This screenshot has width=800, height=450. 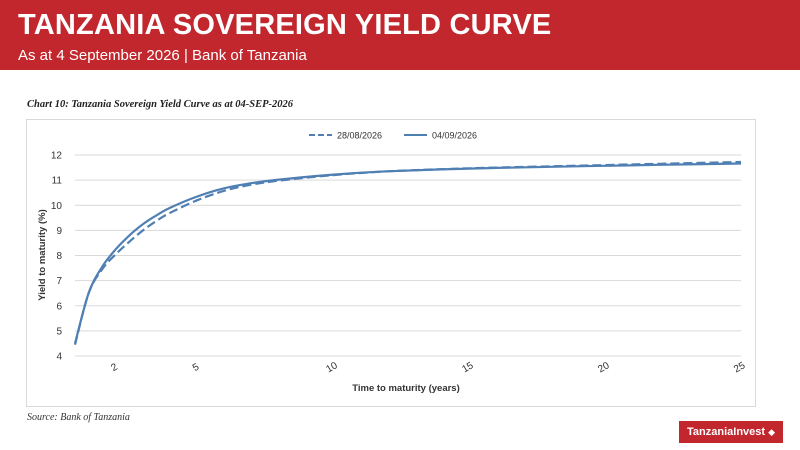 I want to click on y-tick-label-5: 9, so click(x=59, y=231).